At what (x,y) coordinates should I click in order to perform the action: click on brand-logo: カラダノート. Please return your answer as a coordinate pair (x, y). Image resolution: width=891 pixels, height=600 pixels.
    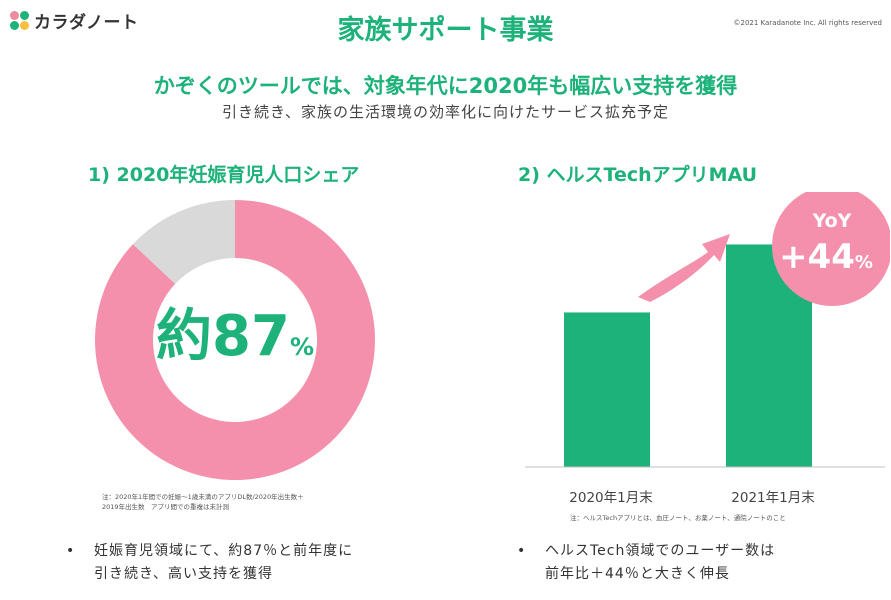
    Looking at the image, I should click on (74, 20).